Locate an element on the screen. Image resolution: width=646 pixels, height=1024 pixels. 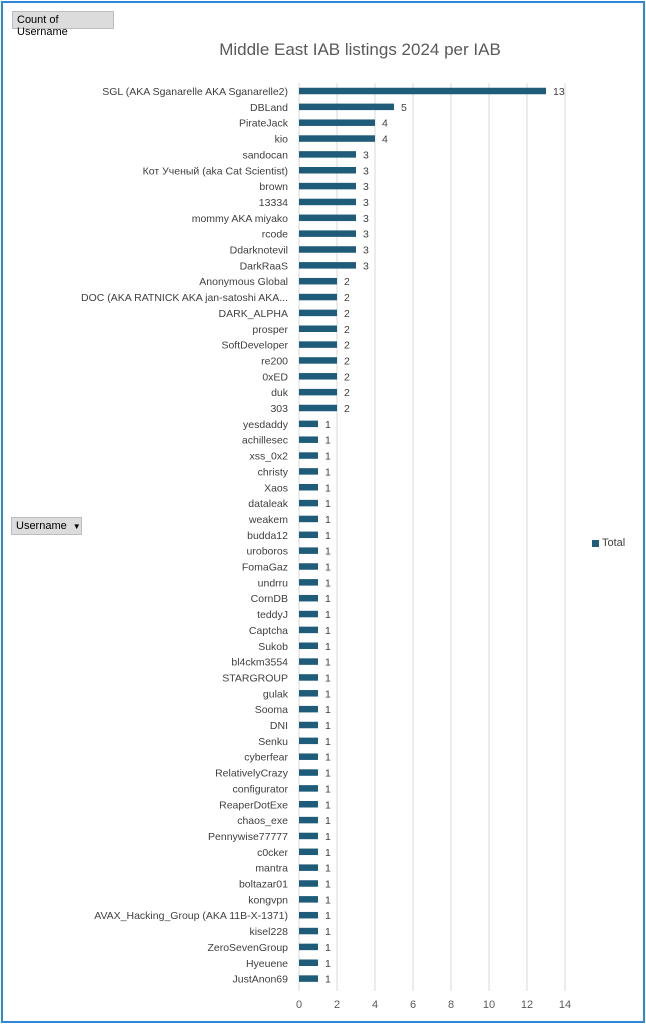
category-label: teddyJ is located at coordinates (272, 615).